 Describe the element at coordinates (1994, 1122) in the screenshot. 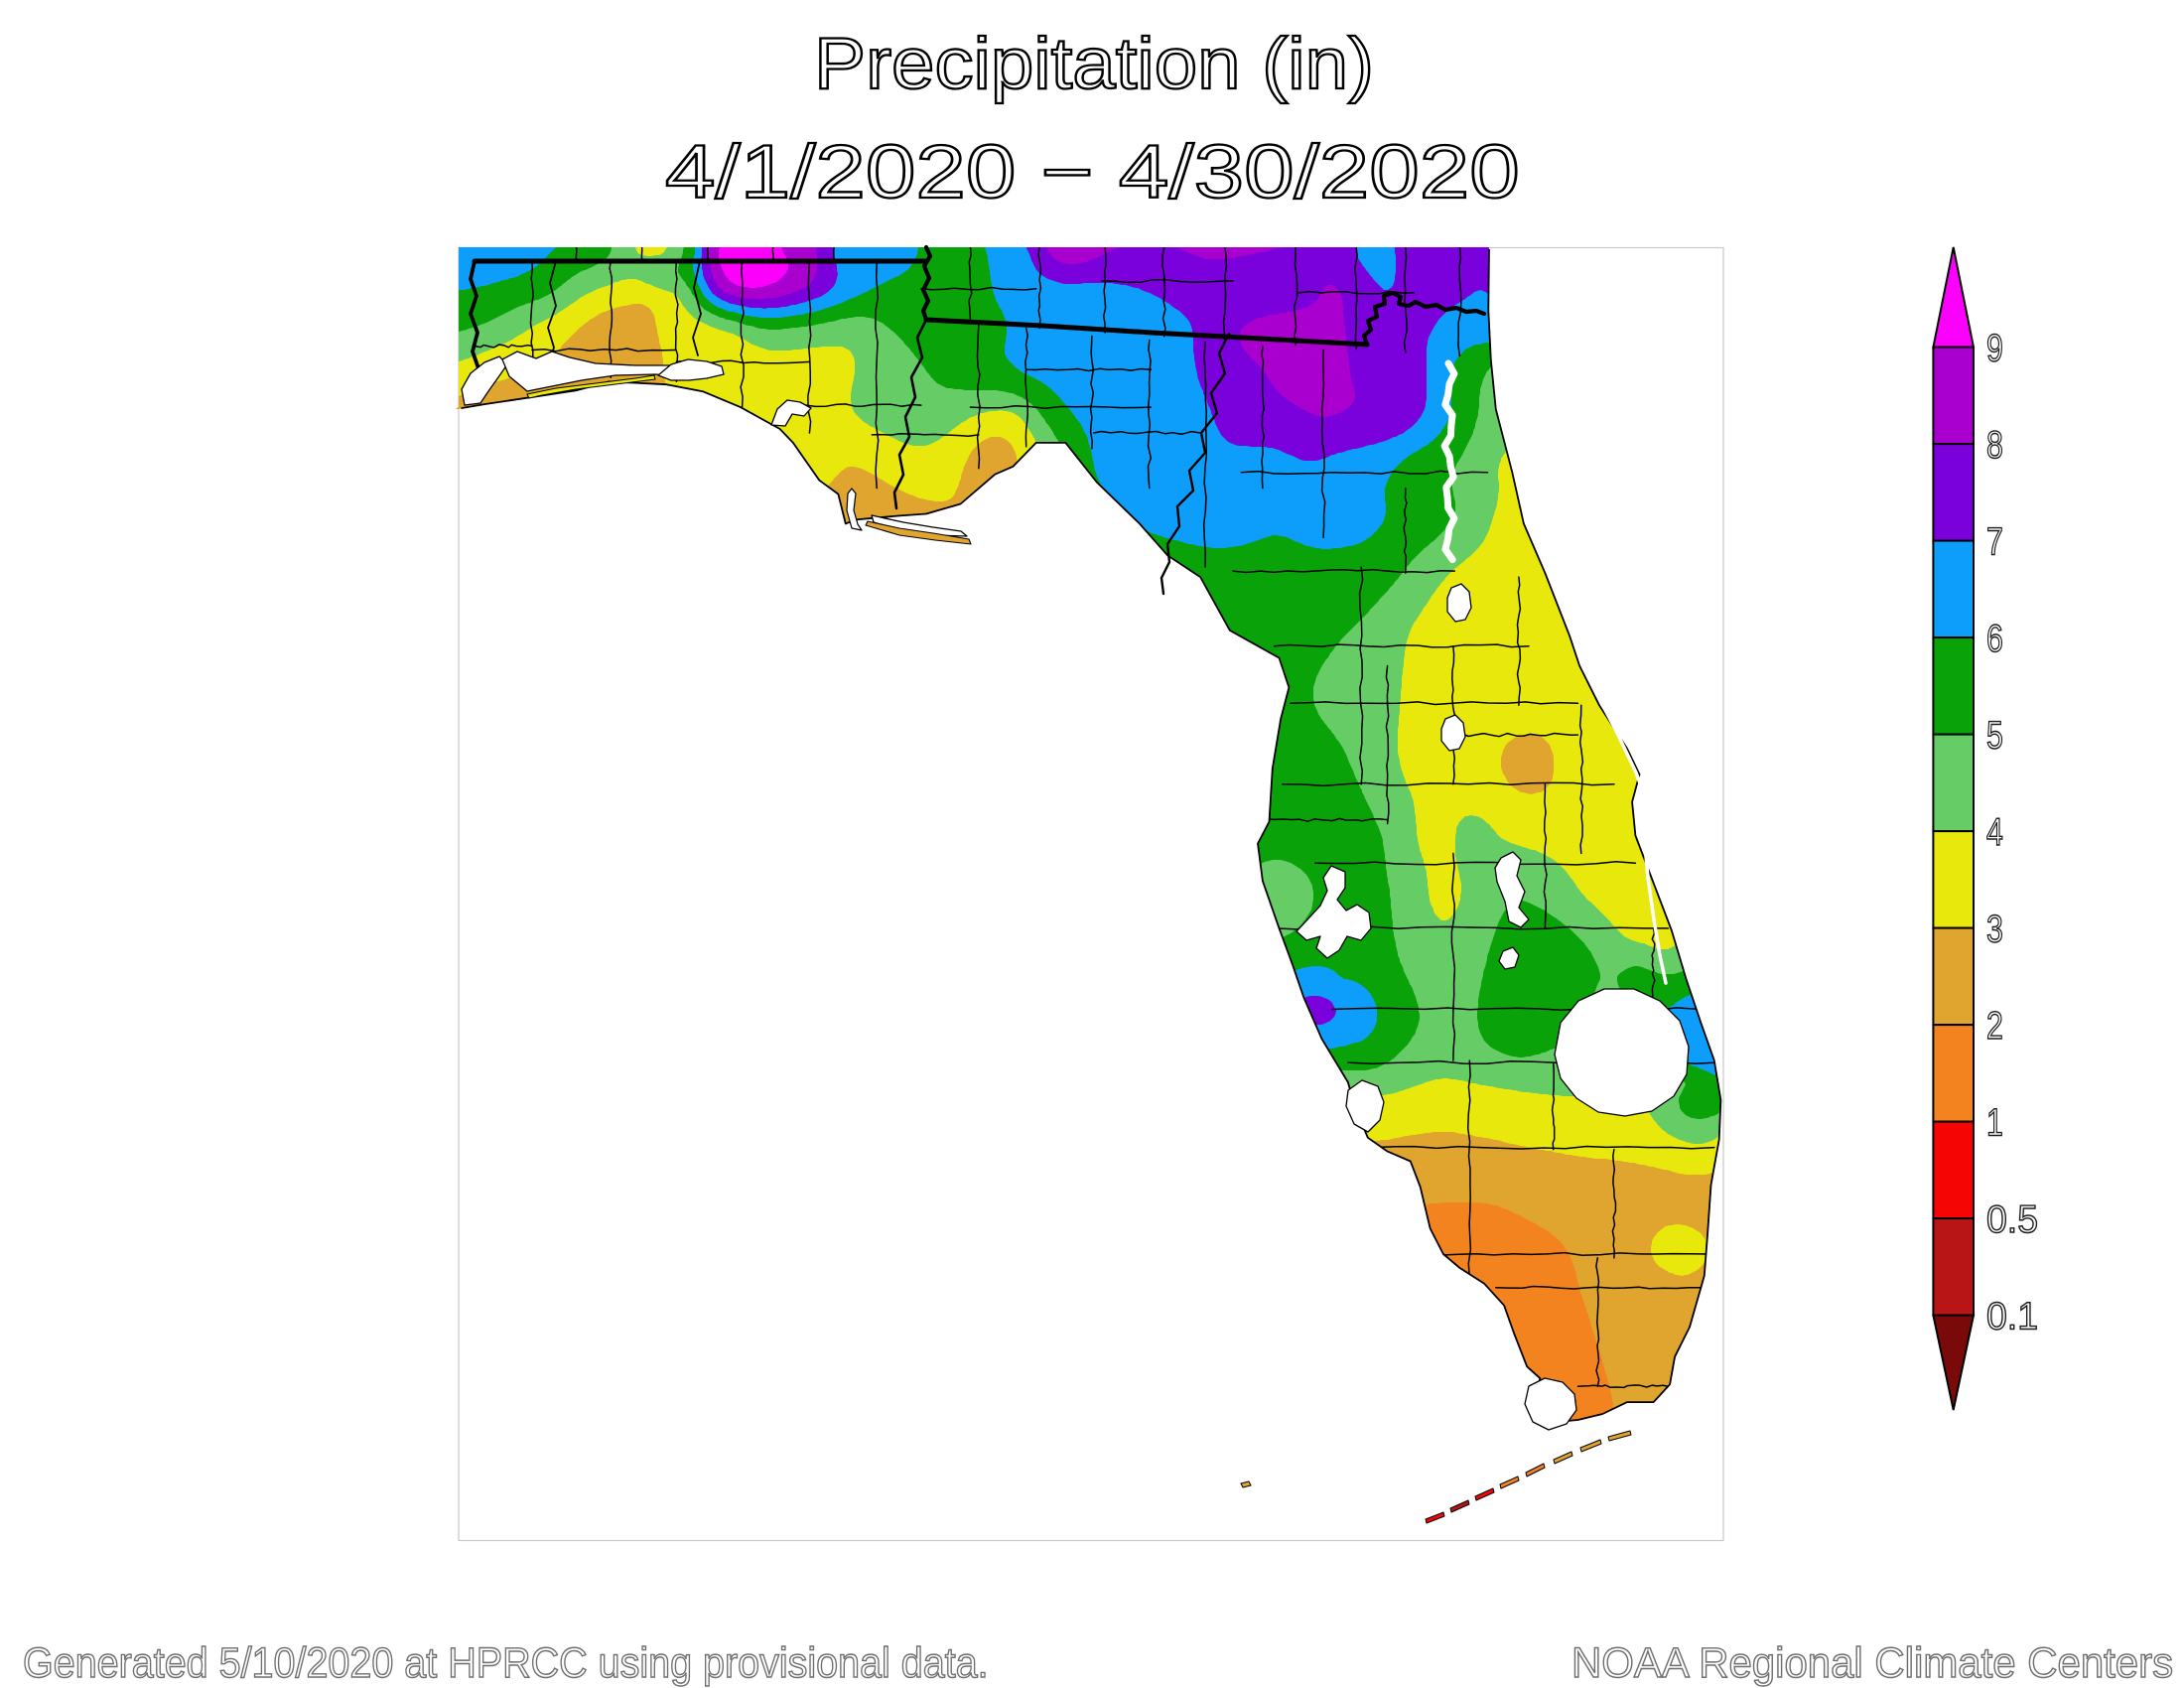

I see `svg-text: 1` at that location.